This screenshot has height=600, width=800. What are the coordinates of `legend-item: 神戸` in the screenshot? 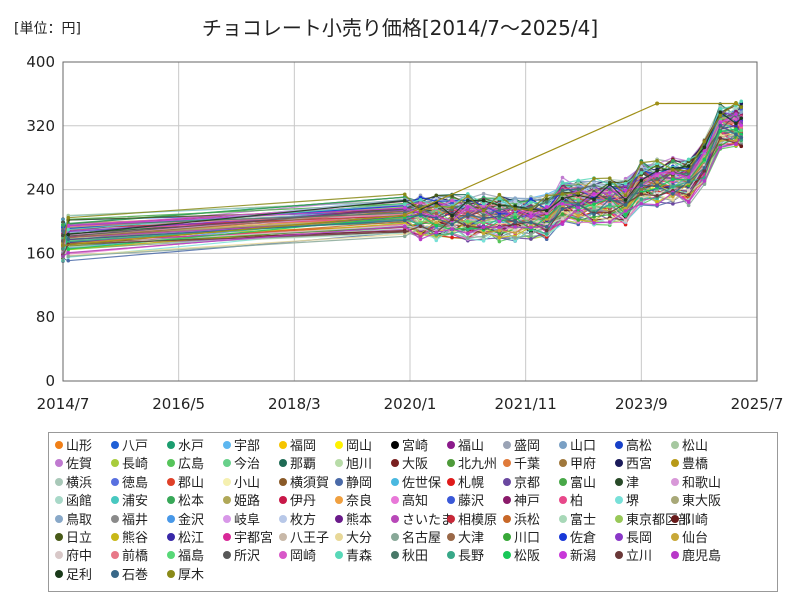 It's located at (521, 502).